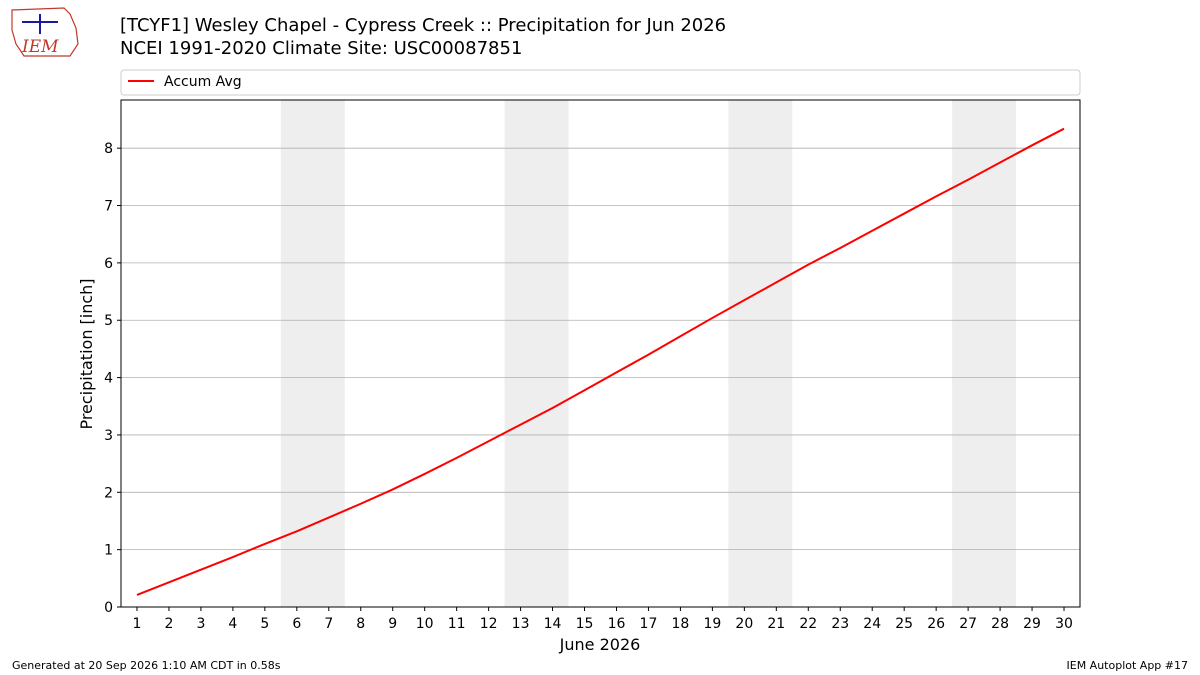 The height and width of the screenshot is (675, 1200). Describe the element at coordinates (296, 624) in the screenshot. I see `x-tick-label: 6` at that location.